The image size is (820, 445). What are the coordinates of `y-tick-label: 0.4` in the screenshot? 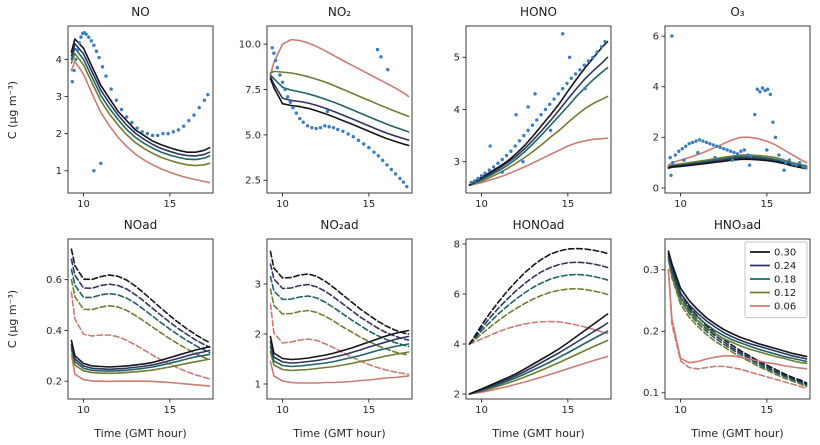 It's located at (54, 331).